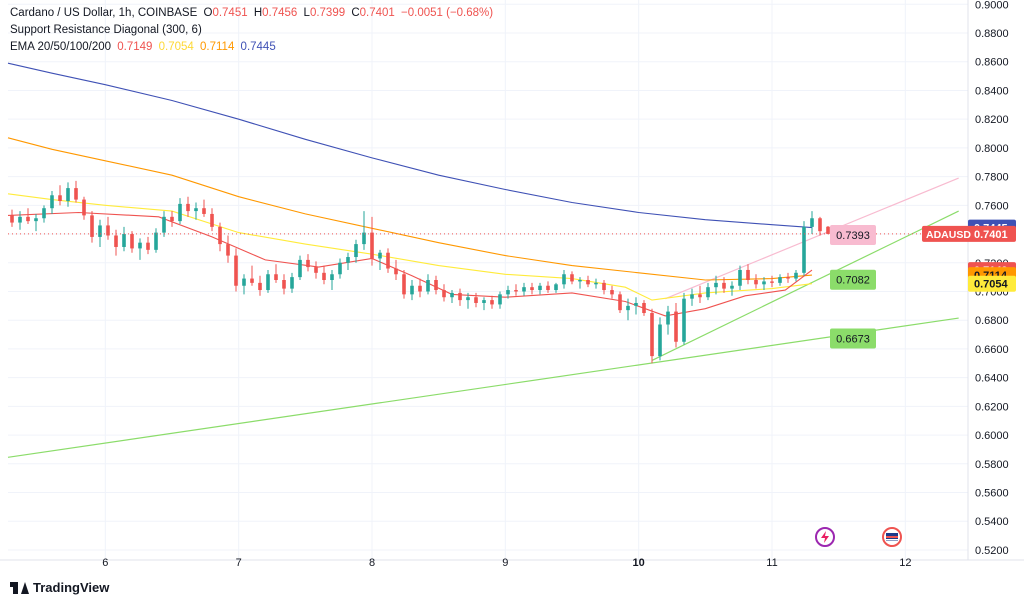 Image resolution: width=1024 pixels, height=604 pixels. Describe the element at coordinates (992, 120) in the screenshot. I see `y-tick-label: 0.8200` at that location.